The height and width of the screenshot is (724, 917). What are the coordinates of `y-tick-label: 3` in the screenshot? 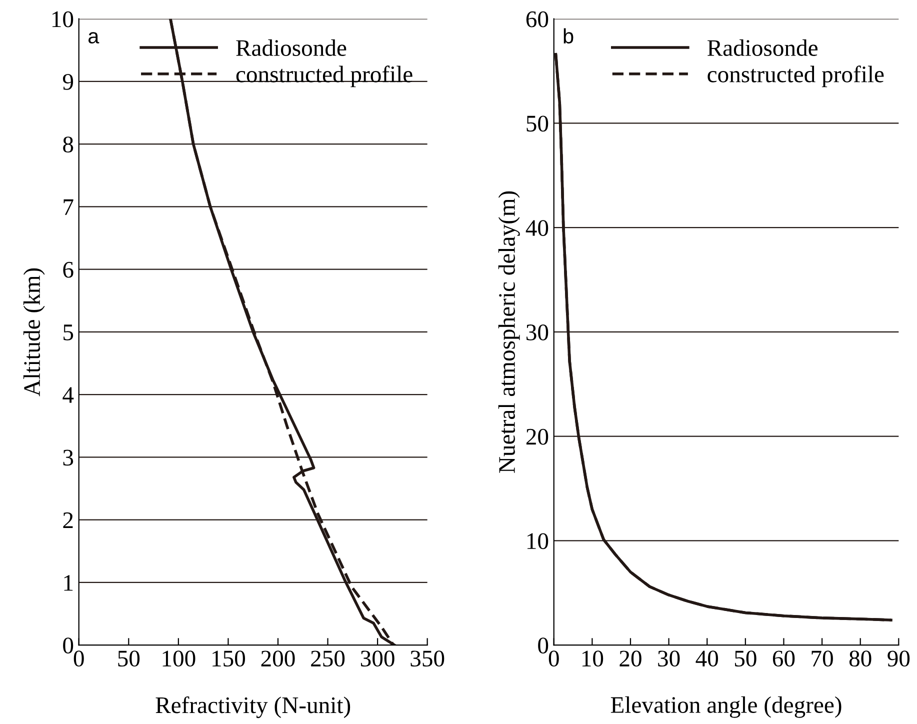 It's located at (68, 458).